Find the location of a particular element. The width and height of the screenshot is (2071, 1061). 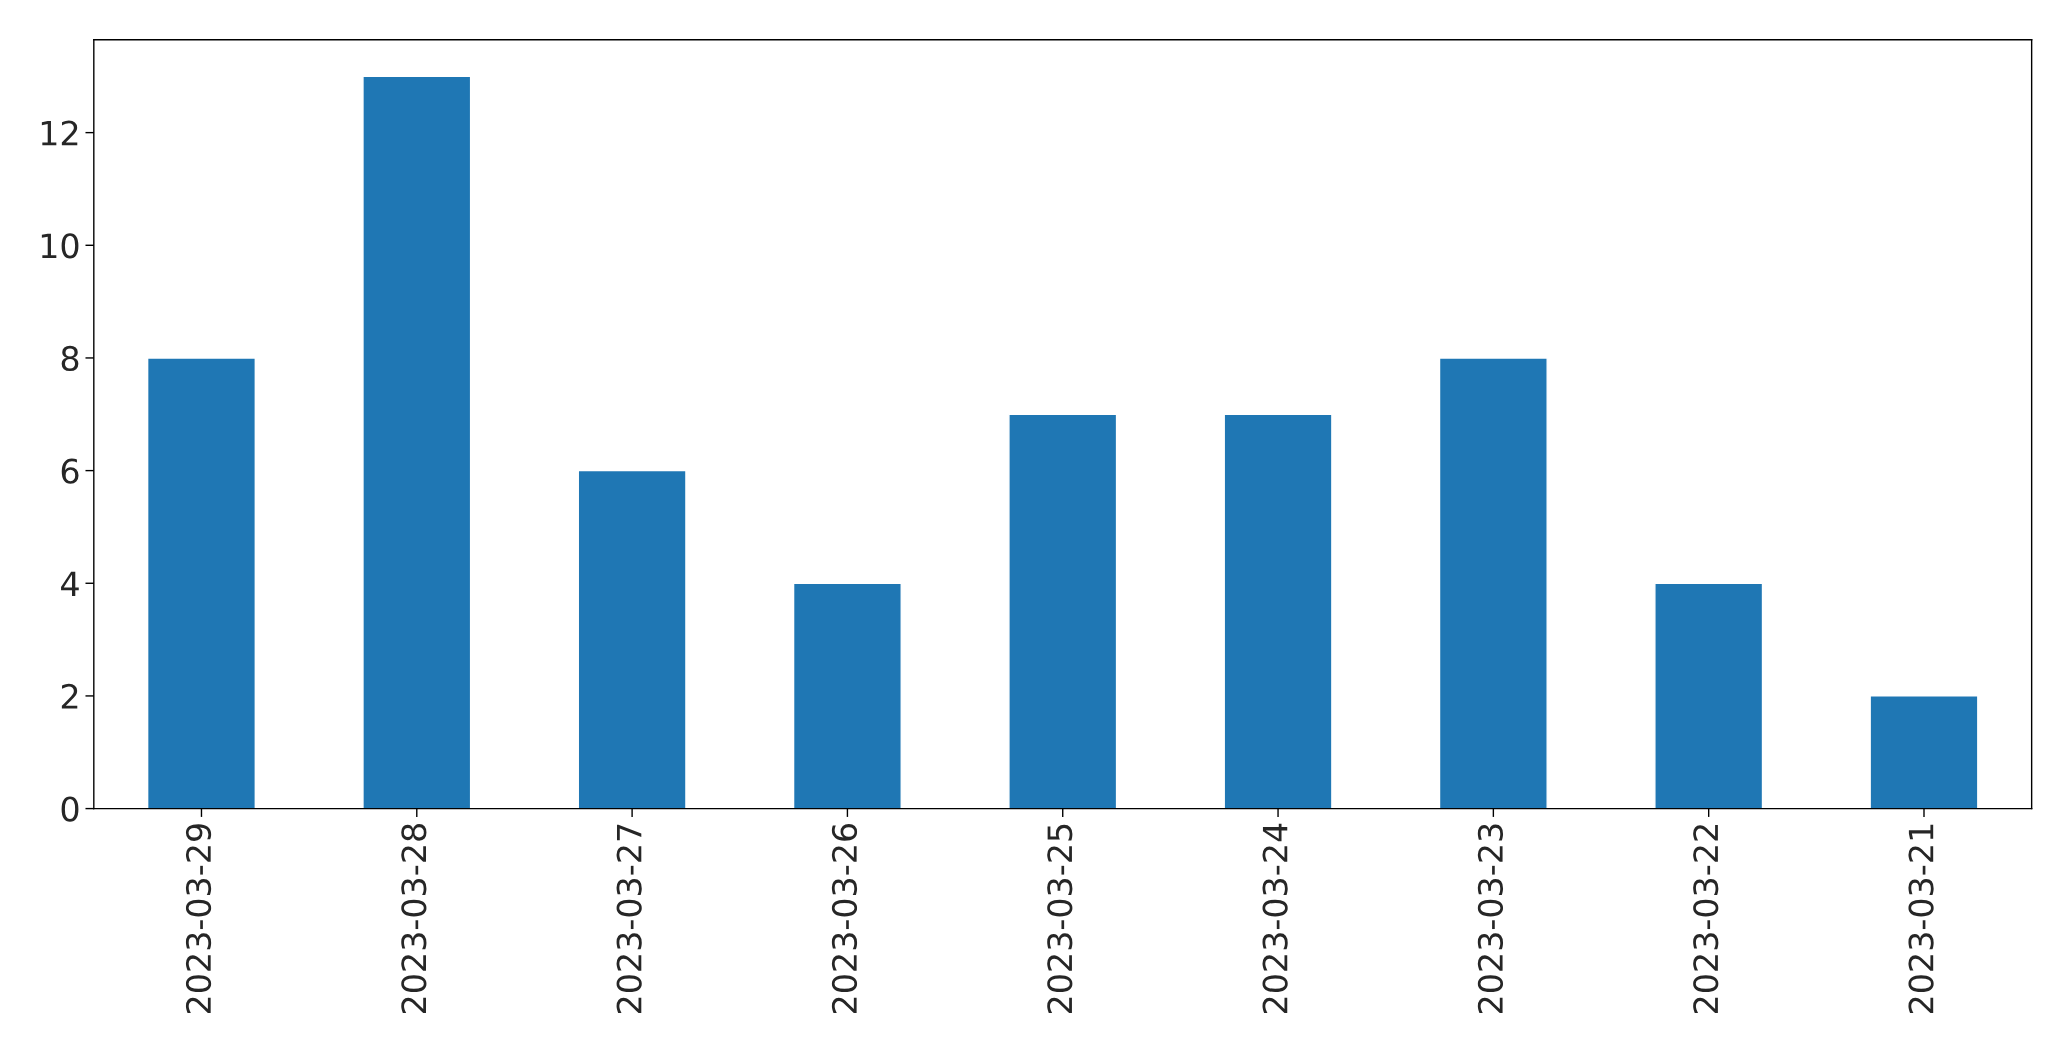

x-tick-label: 2023-03-27 is located at coordinates (629, 919).